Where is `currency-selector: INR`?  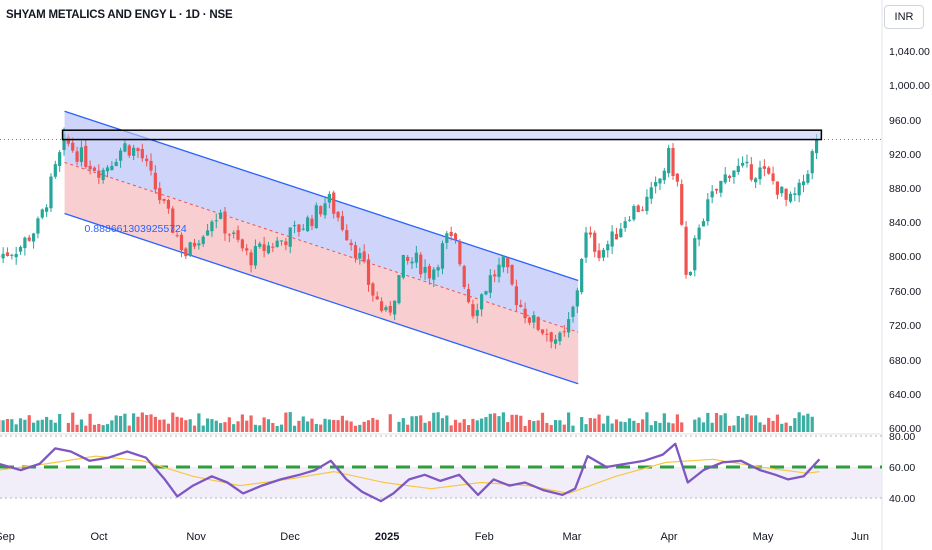 currency-selector: INR is located at coordinates (904, 17).